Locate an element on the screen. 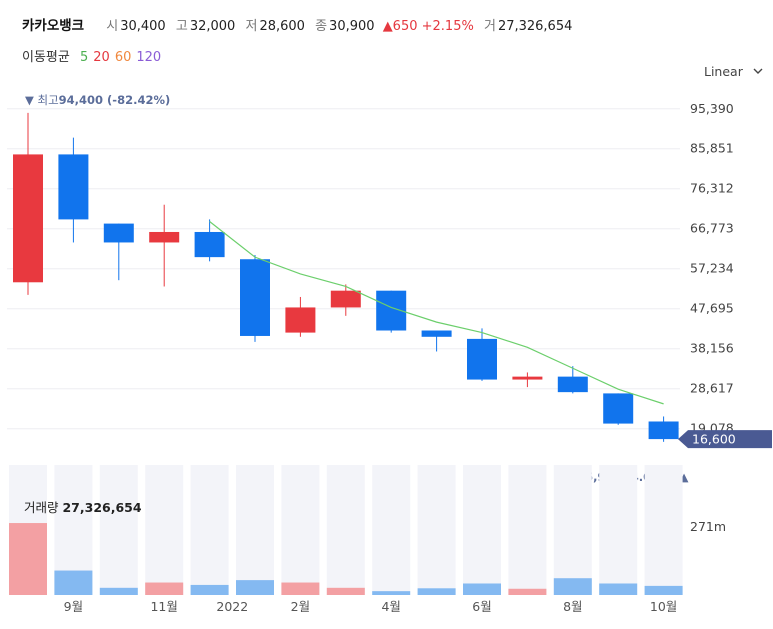 This screenshot has width=773, height=629. x-axis-label: 10월 is located at coordinates (663, 606).